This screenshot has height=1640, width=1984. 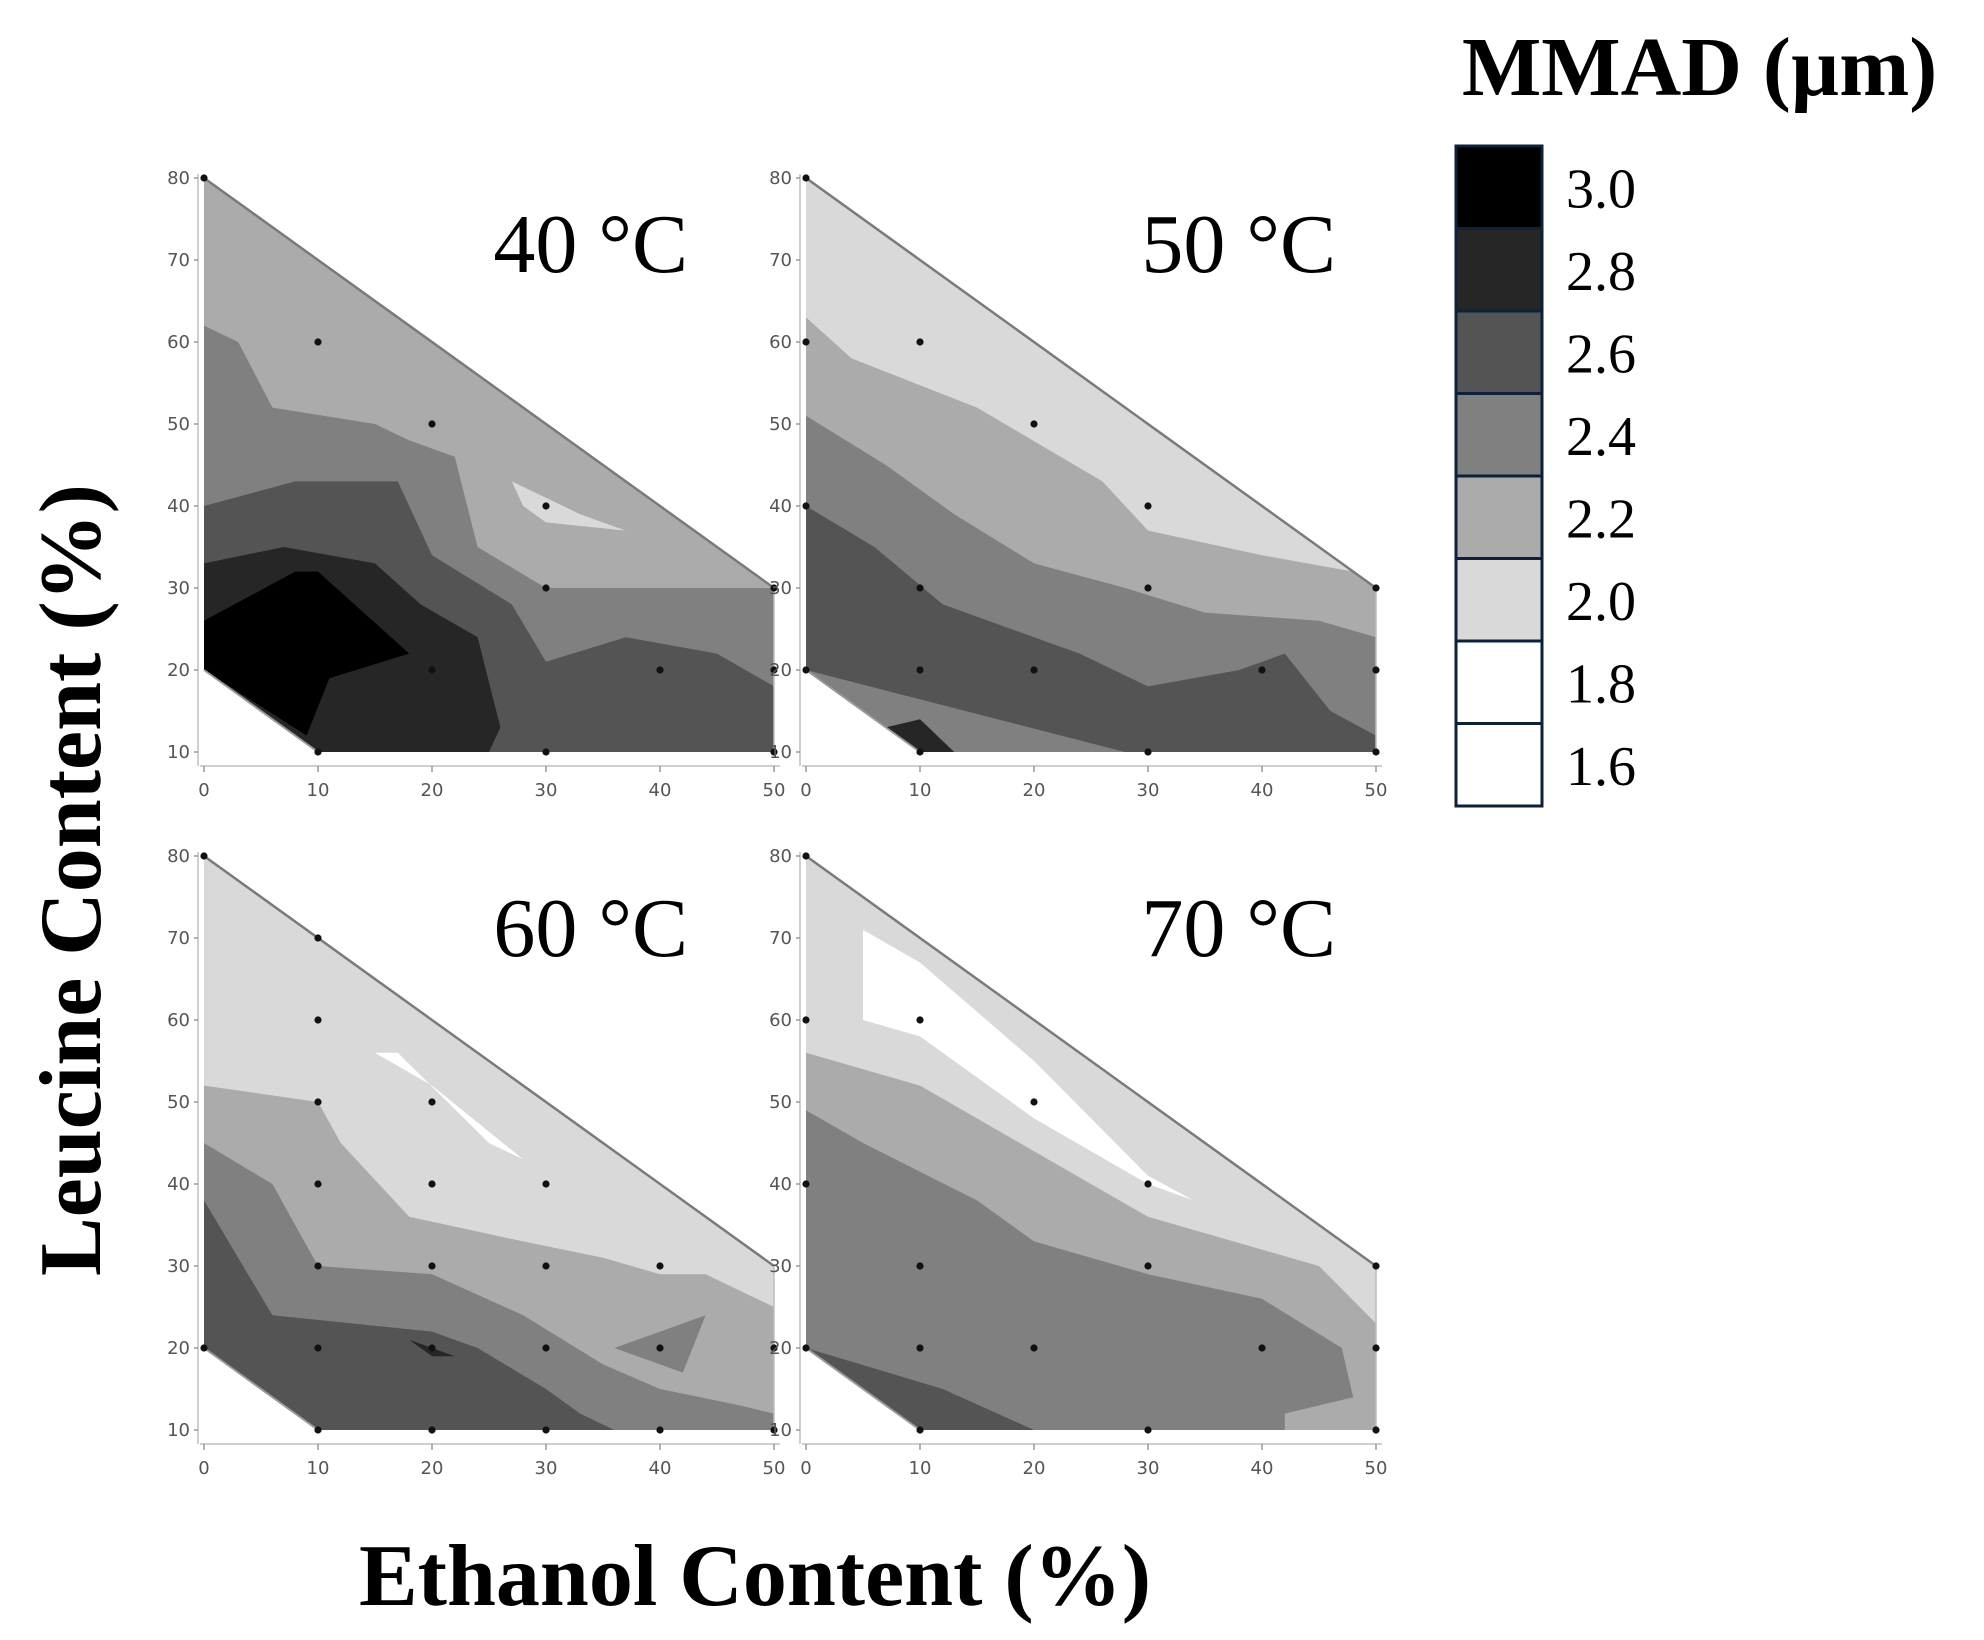 I want to click on legend-label: 2.8, so click(x=1601, y=272).